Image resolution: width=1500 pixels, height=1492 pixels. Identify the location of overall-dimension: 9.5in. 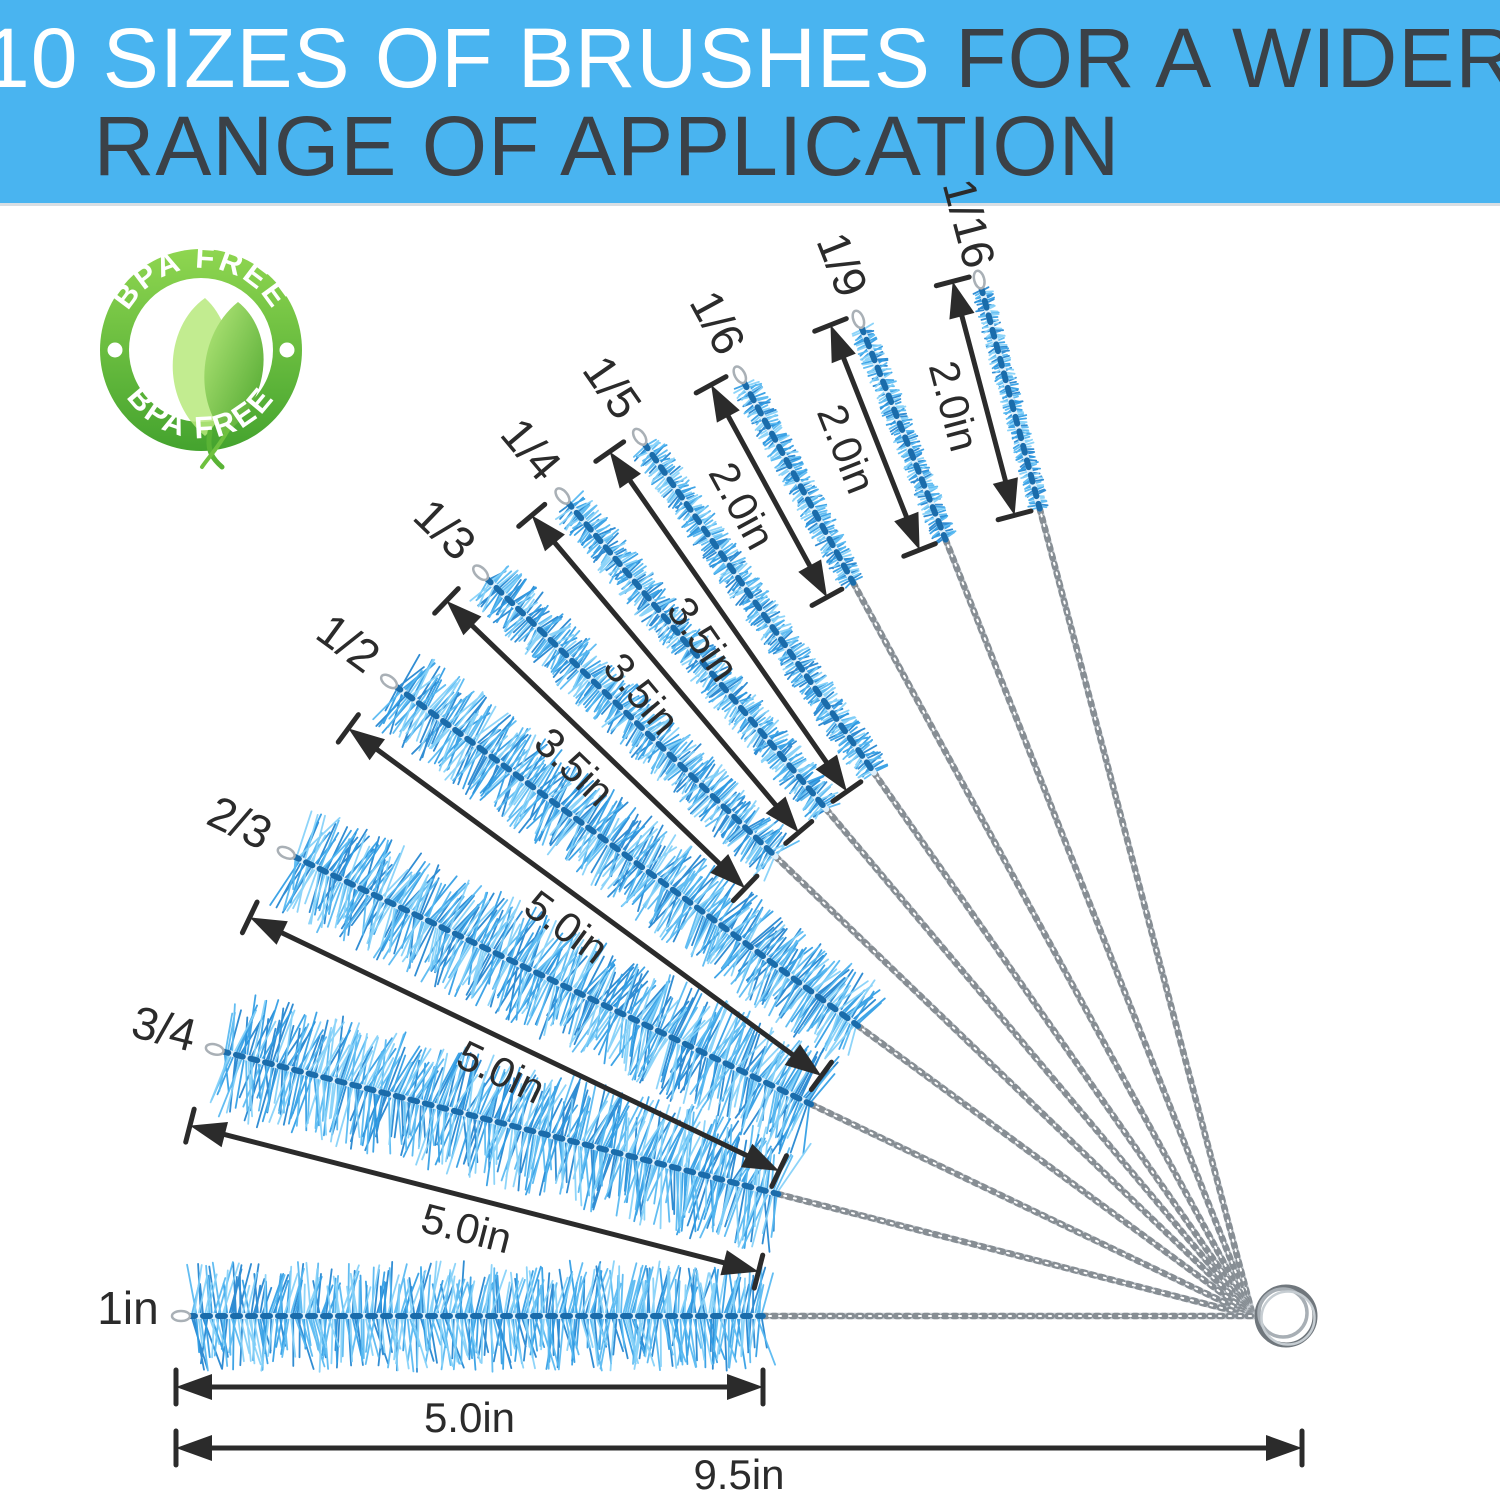
(739, 1460).